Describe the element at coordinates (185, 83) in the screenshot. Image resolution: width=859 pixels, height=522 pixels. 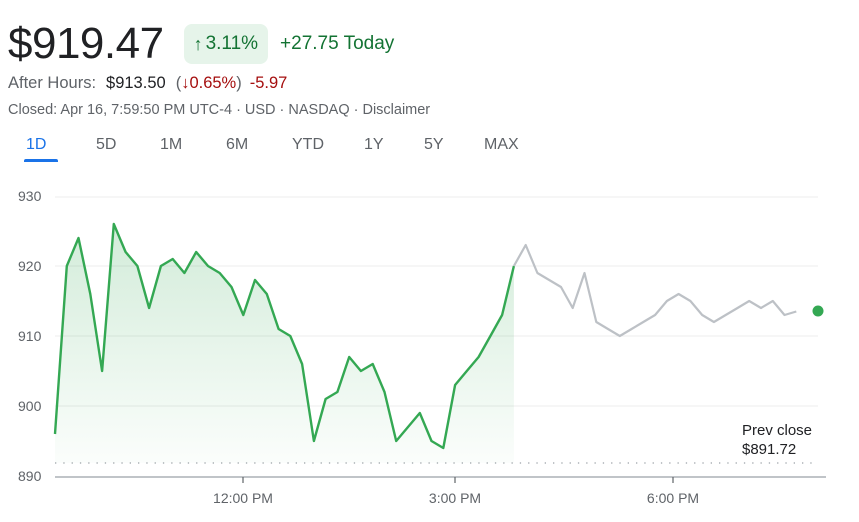
I see `arrow-down-icon: ↓` at that location.